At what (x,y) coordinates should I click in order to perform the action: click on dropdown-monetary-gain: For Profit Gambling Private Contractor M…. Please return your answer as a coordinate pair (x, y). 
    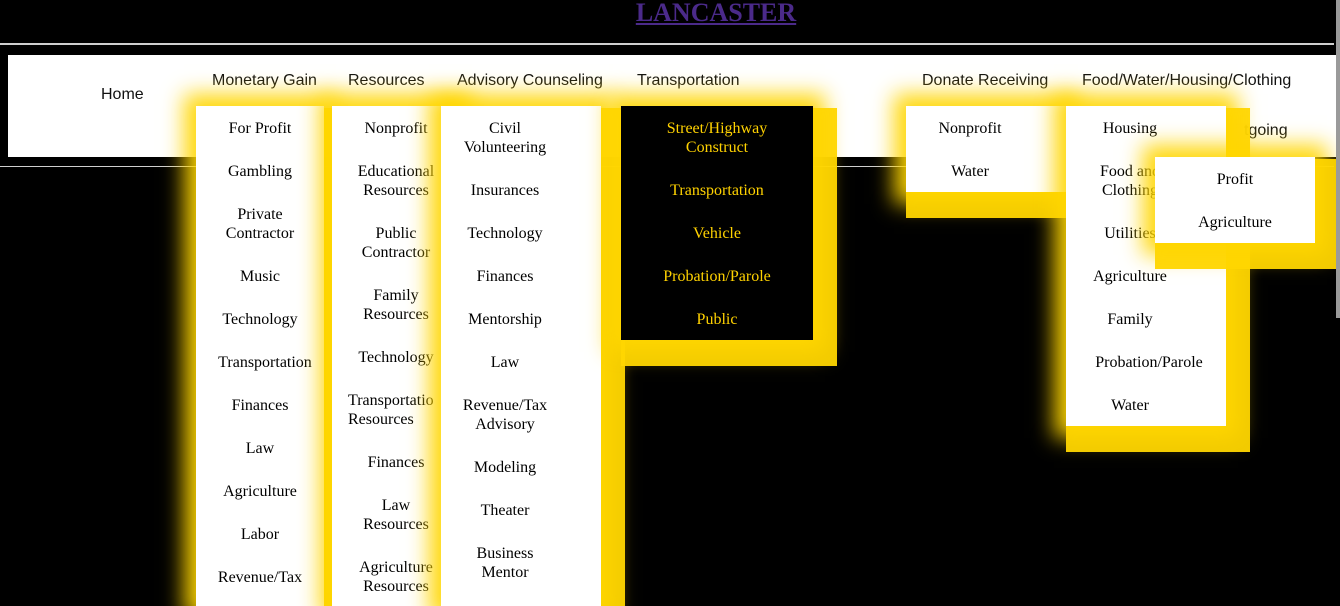
    Looking at the image, I should click on (260, 356).